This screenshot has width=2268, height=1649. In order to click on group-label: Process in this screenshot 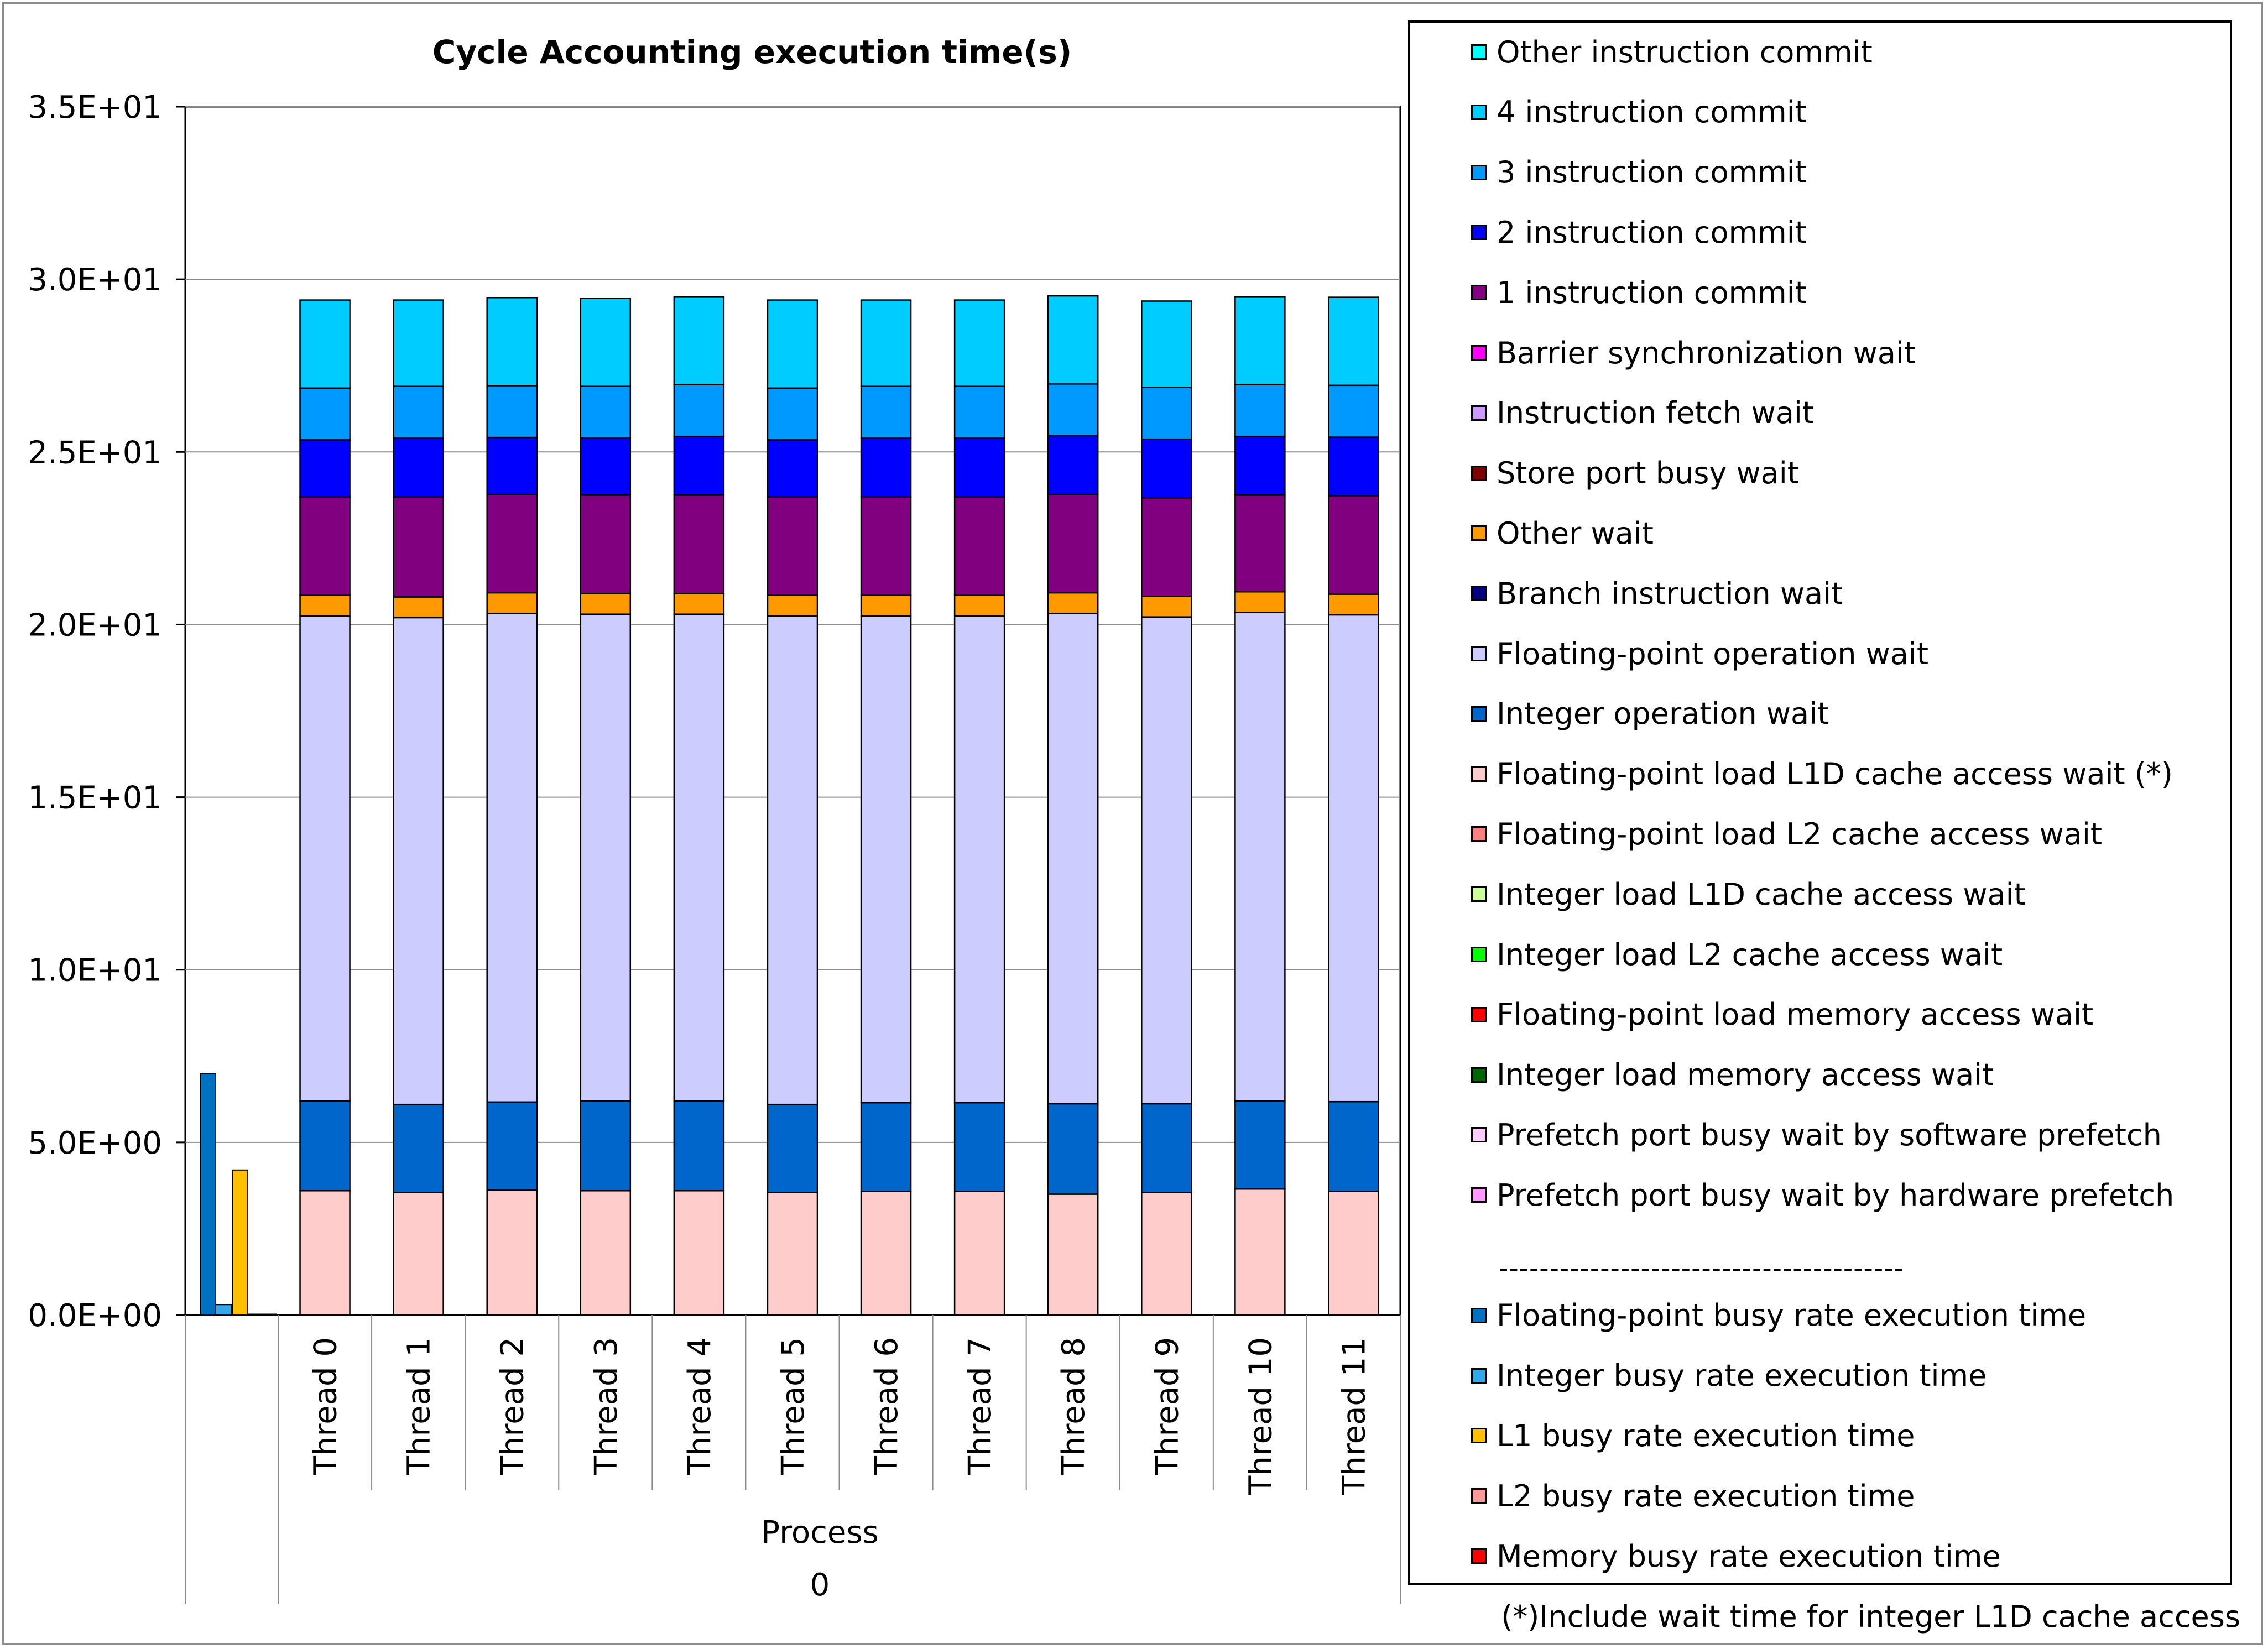, I will do `click(819, 1533)`.